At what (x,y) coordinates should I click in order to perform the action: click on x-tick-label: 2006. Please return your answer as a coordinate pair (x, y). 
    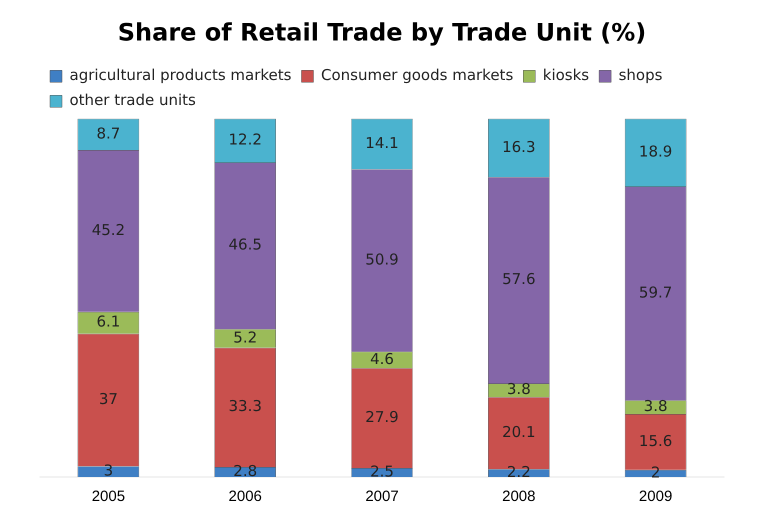
    Looking at the image, I should click on (245, 497).